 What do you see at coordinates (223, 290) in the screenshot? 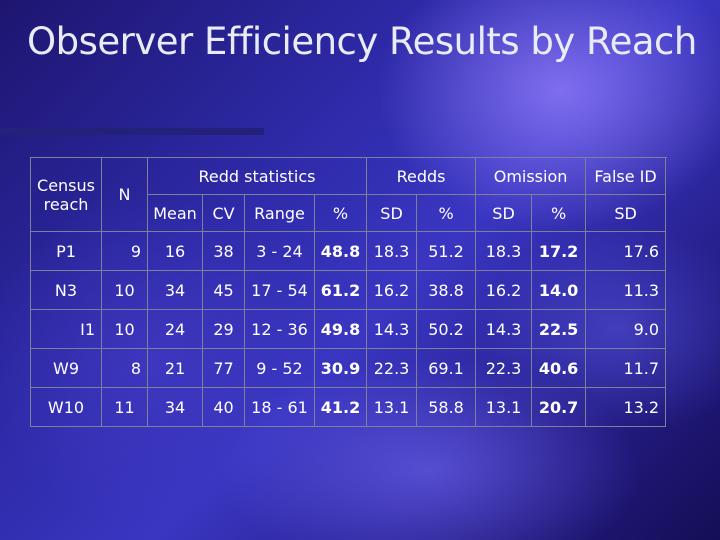
I see `cell-cv: 45` at bounding box center [223, 290].